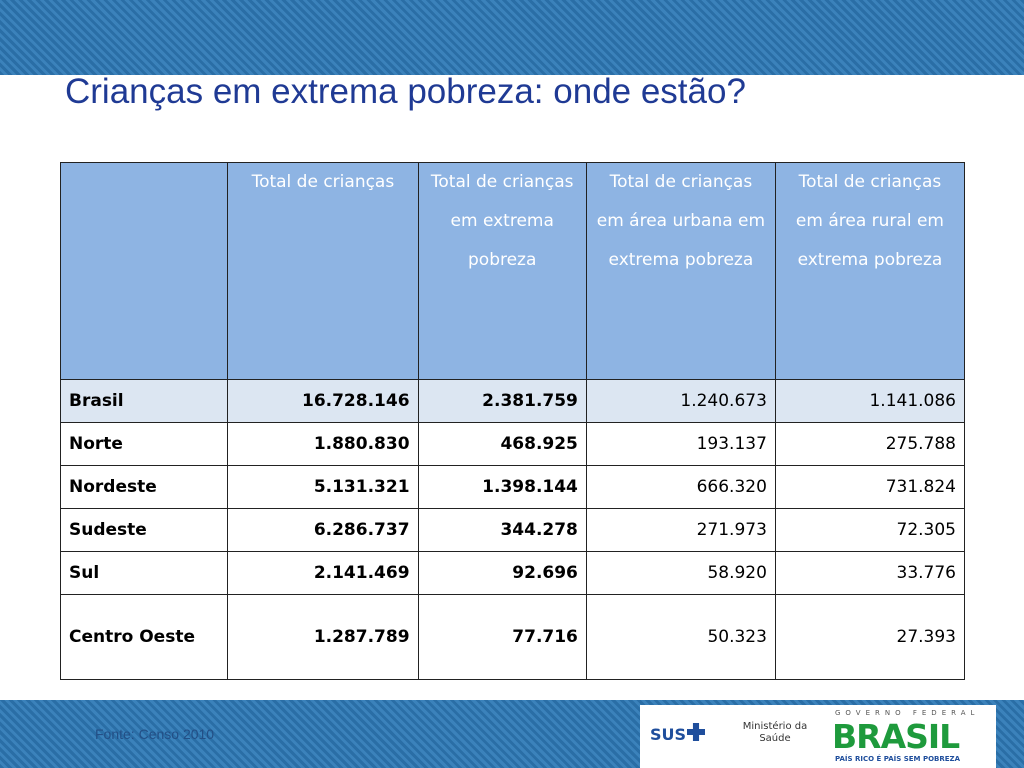  Describe the element at coordinates (870, 637) in the screenshot. I see `table-cell: 27.393` at that location.